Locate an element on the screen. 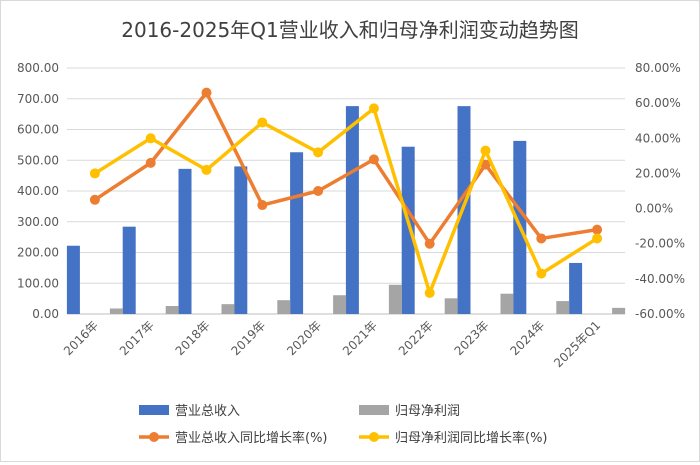  y-right-tick-label: 60.00% is located at coordinates (658, 103).